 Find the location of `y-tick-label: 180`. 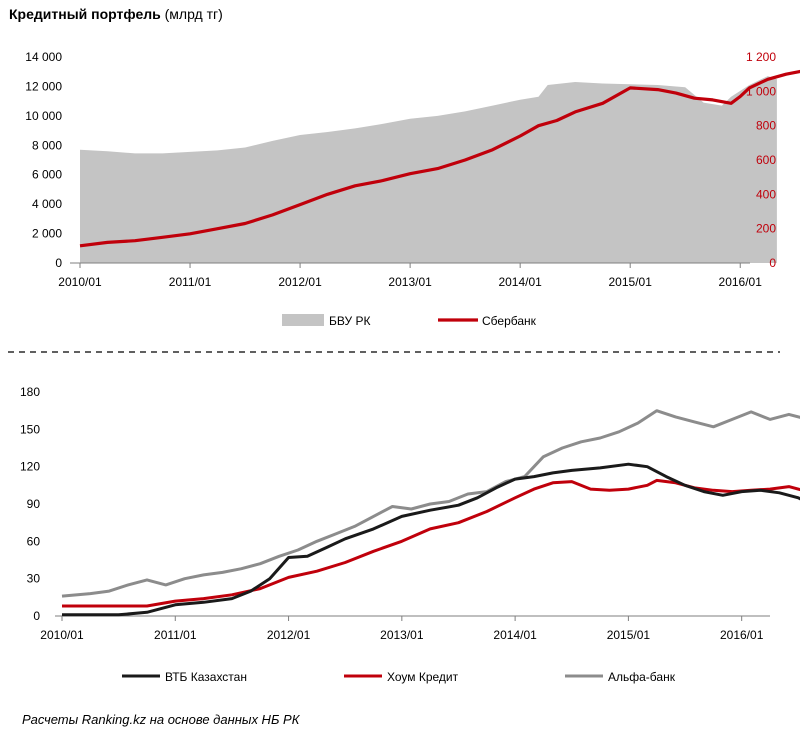

y-tick-label: 180 is located at coordinates (30, 392).